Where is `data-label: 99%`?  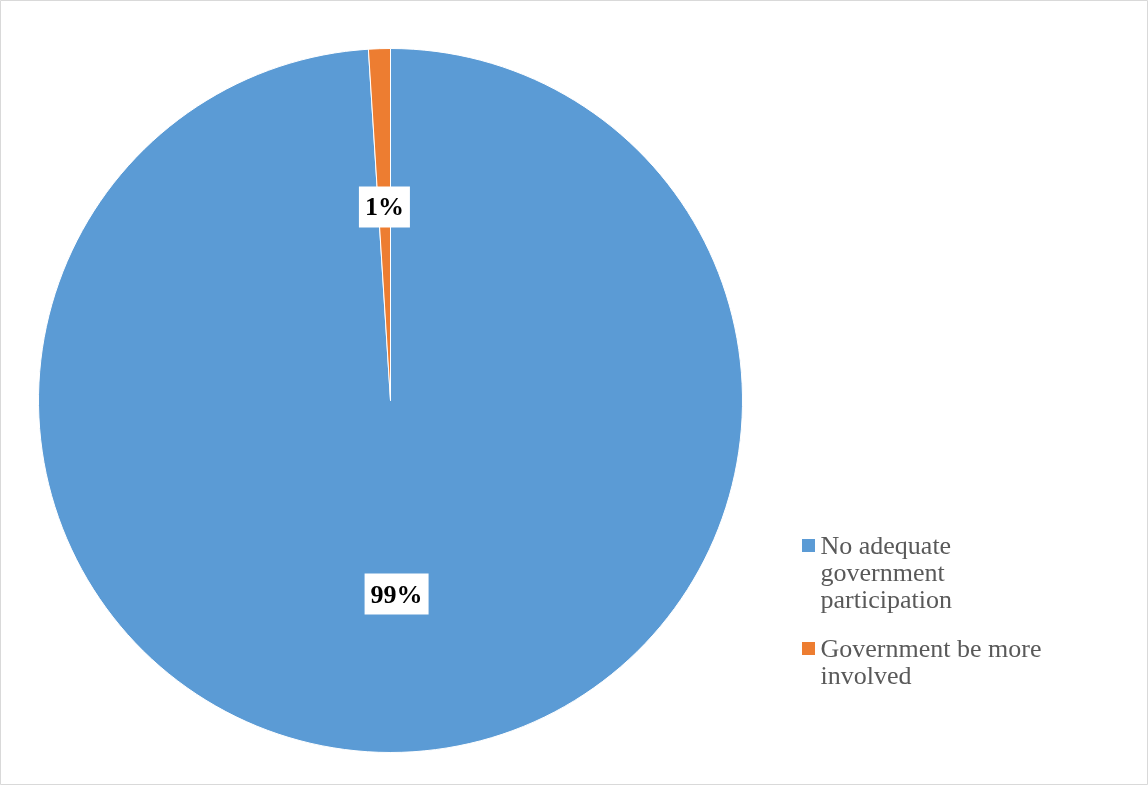 data-label: 99% is located at coordinates (396, 594).